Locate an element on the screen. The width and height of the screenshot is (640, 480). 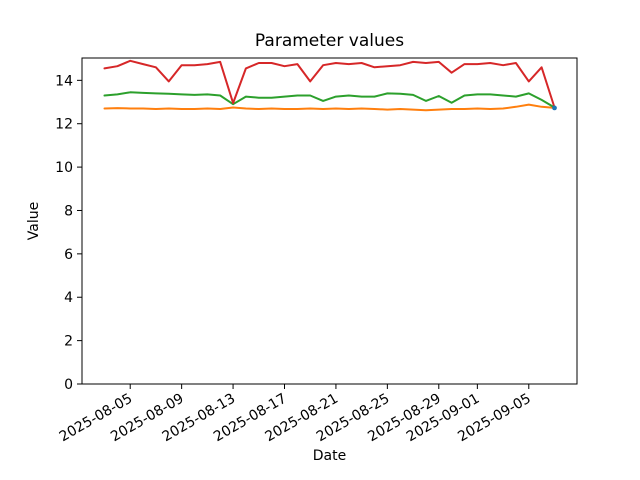
red-series-line is located at coordinates (329, 84).